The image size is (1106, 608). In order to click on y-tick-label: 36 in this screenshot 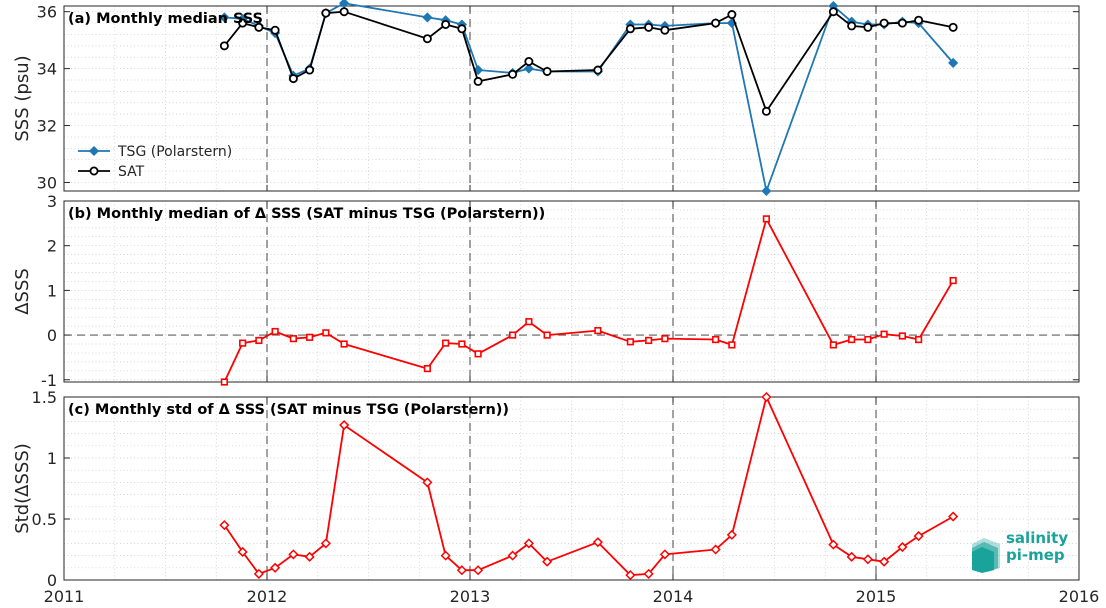, I will do `click(47, 12)`.